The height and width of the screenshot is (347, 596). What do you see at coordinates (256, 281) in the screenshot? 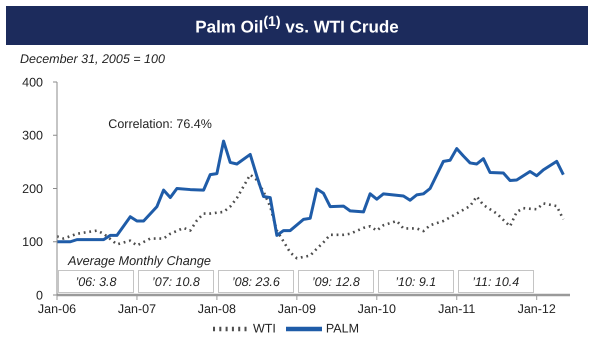
I see `annotation: ’08: 23.6` at bounding box center [256, 281].